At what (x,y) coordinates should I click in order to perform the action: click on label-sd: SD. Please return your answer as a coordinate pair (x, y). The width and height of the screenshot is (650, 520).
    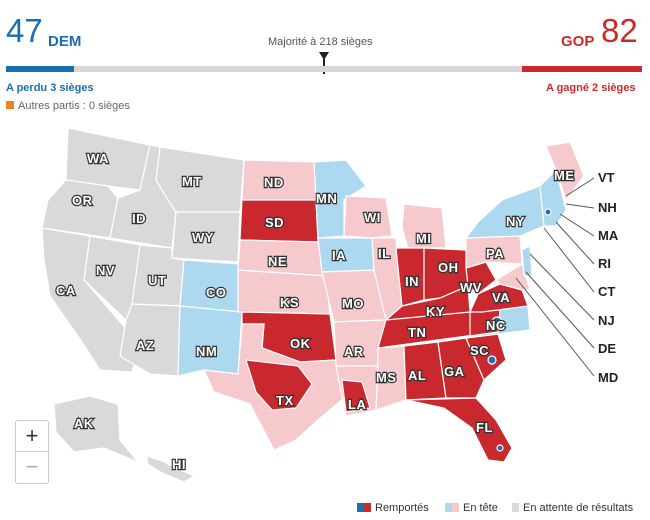
    Looking at the image, I should click on (274, 222).